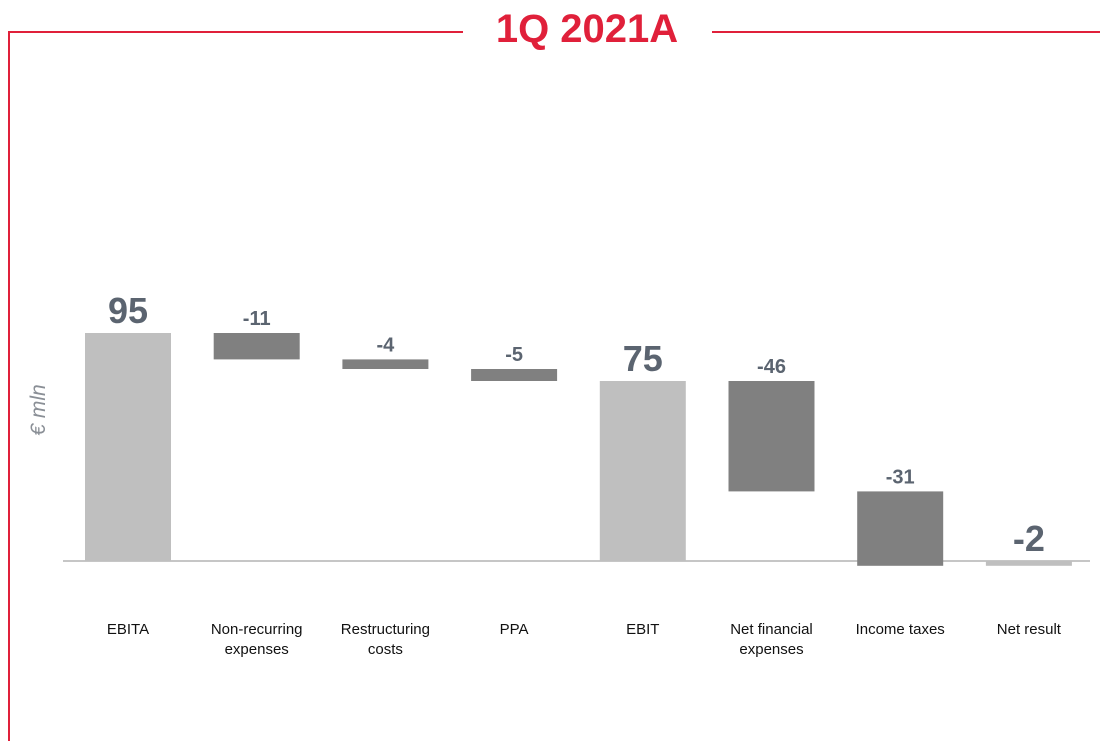  I want to click on value-label: -5, so click(514, 355).